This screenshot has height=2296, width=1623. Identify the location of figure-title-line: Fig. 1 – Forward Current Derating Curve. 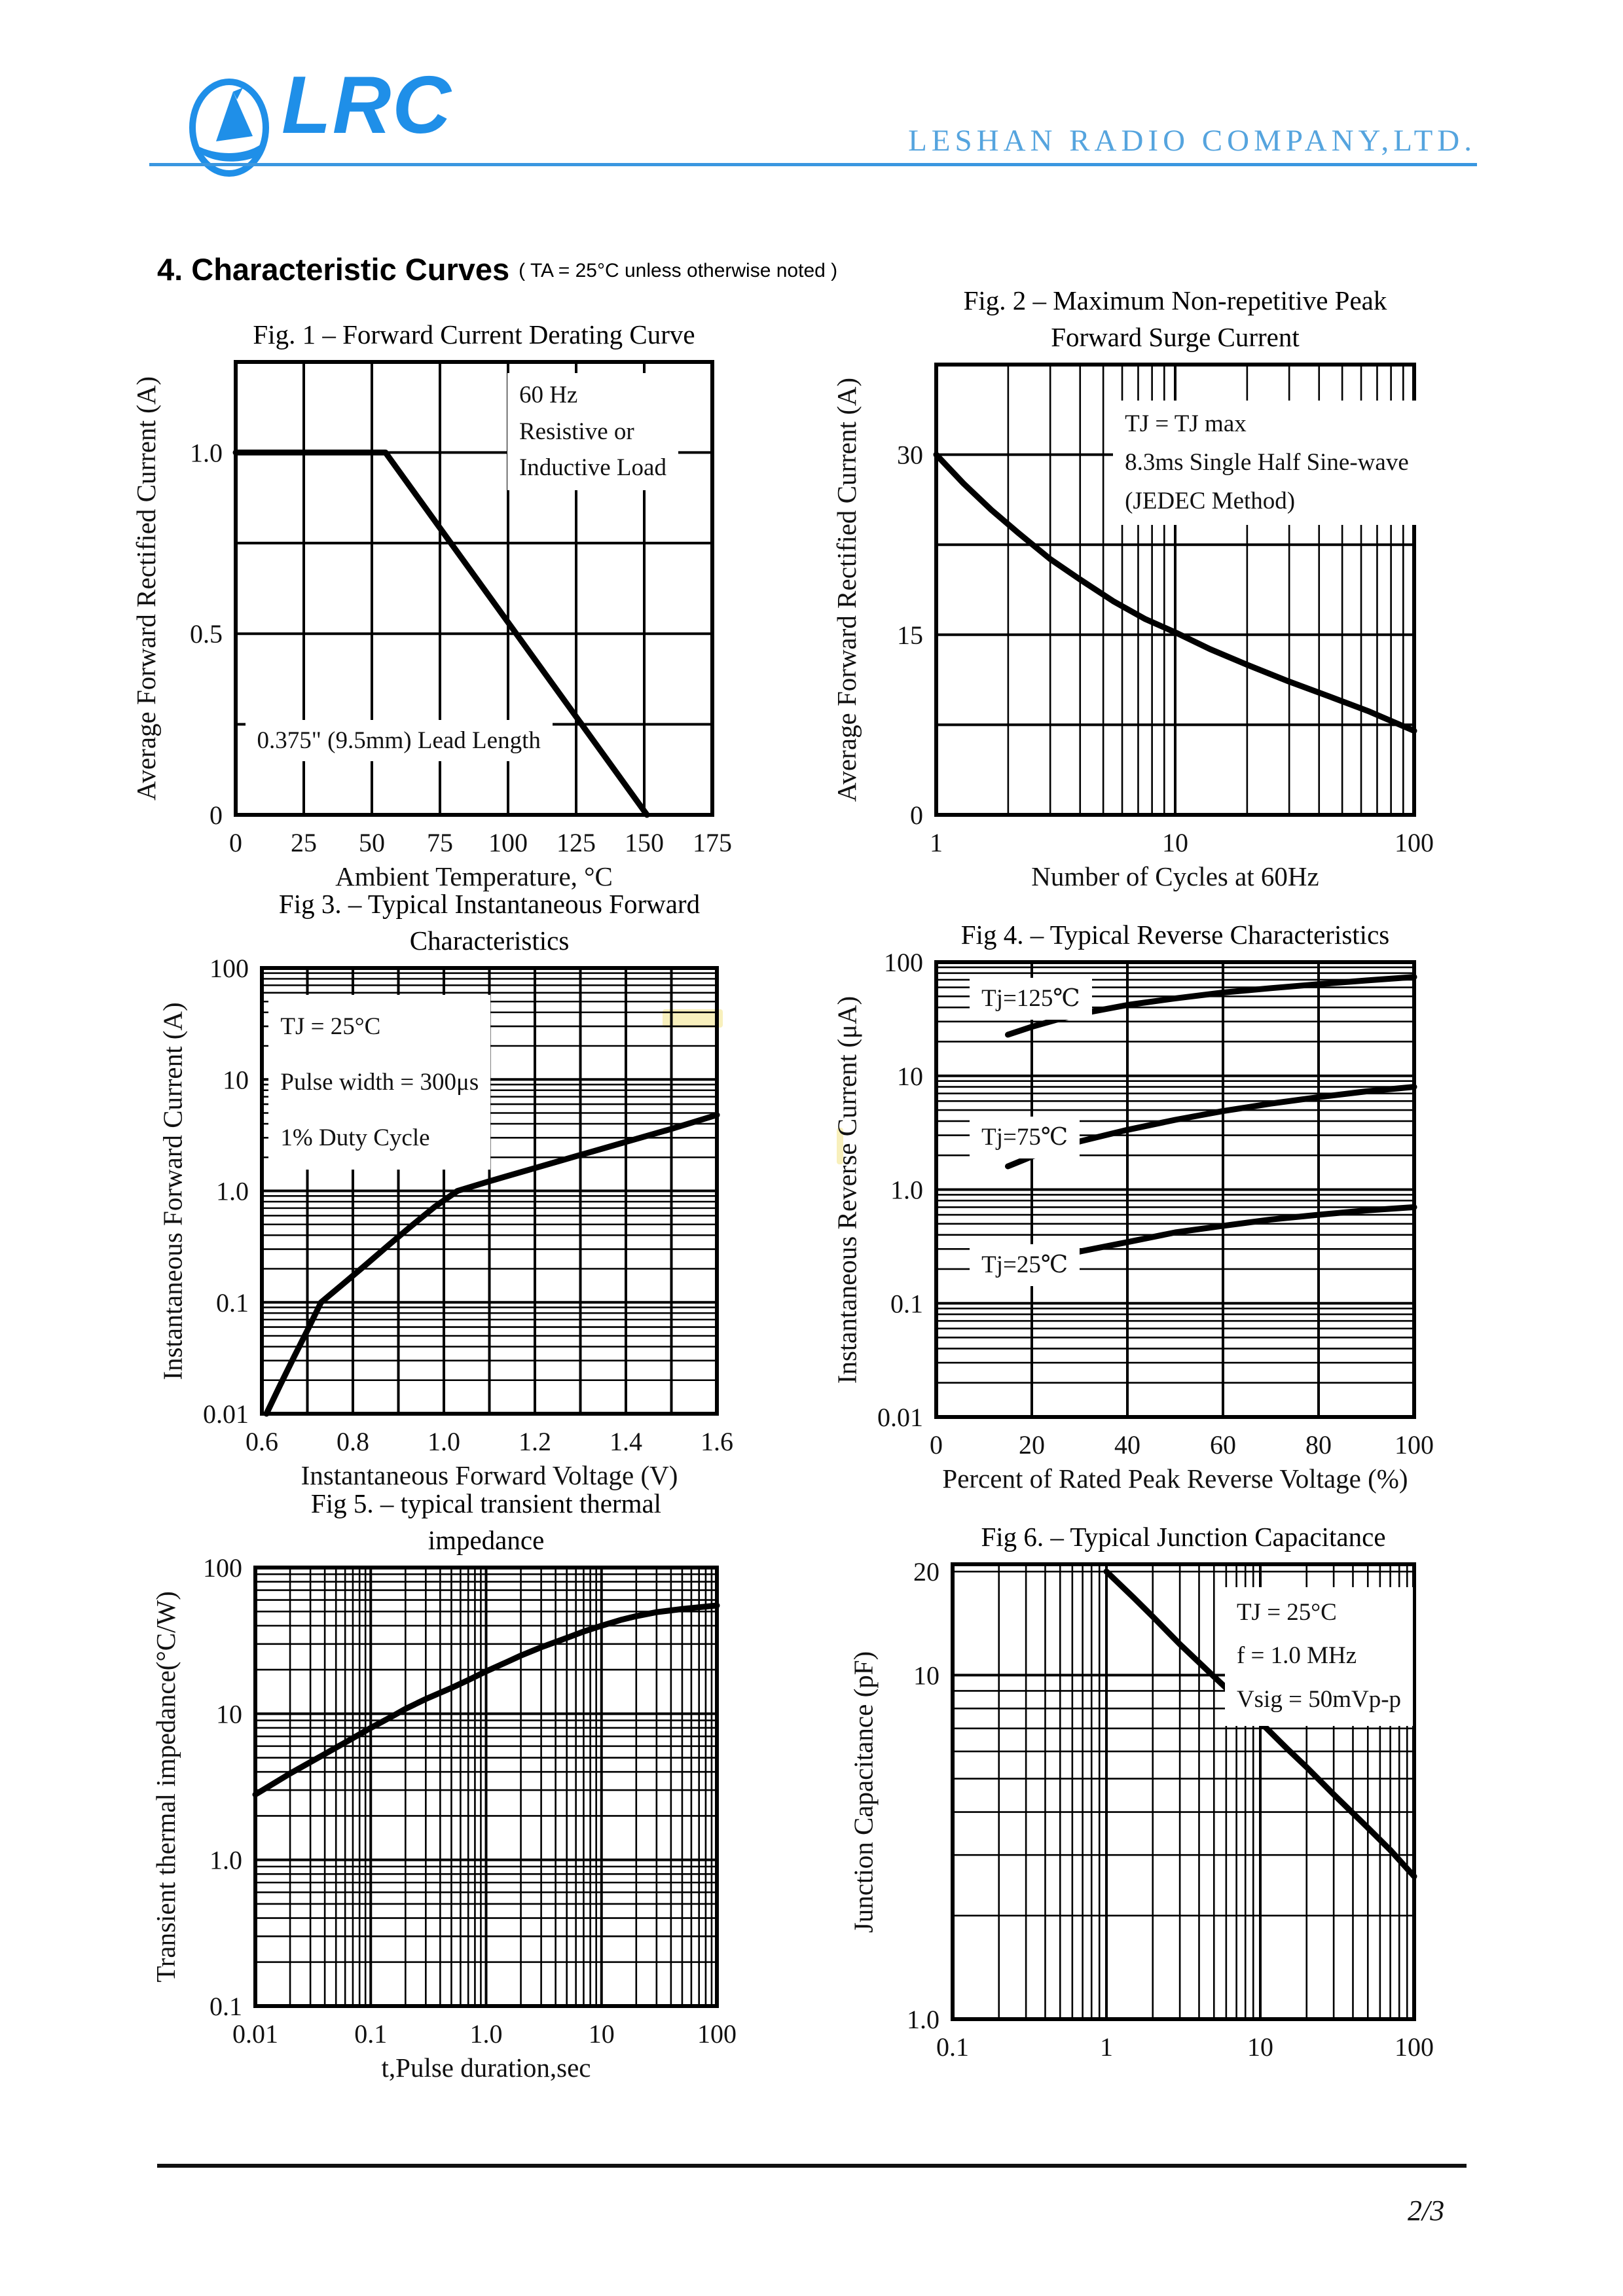
(474, 334).